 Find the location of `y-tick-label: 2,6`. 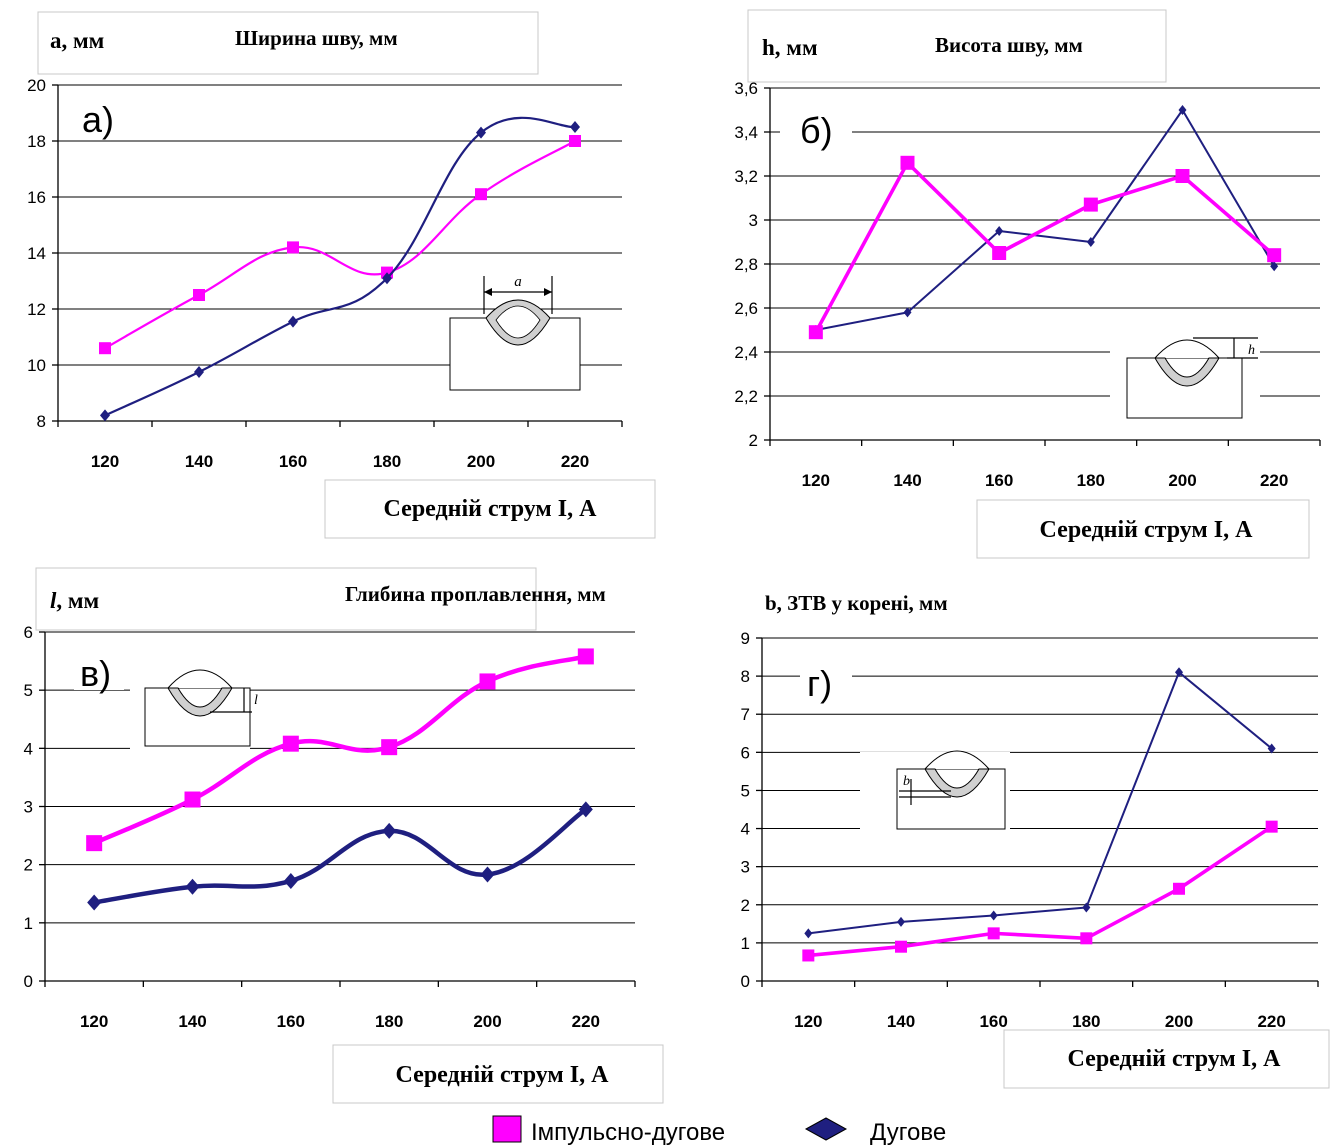

y-tick-label: 2,6 is located at coordinates (746, 308).